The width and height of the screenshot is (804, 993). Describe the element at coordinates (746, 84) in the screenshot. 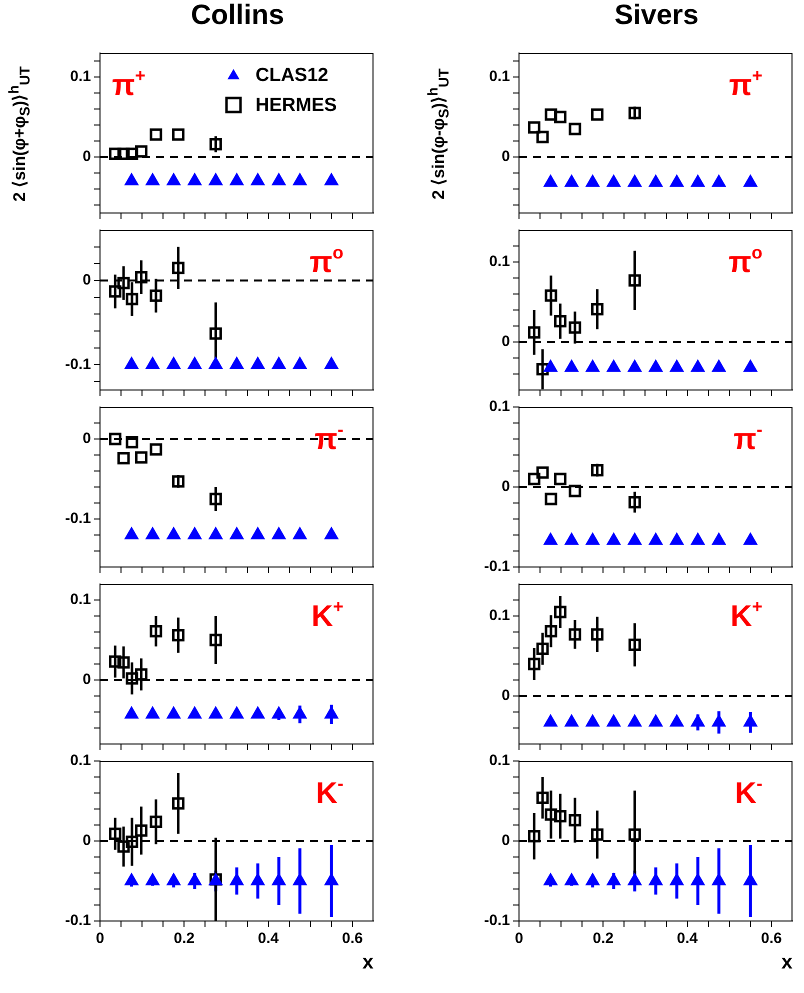

I see `annotation: π+` at that location.